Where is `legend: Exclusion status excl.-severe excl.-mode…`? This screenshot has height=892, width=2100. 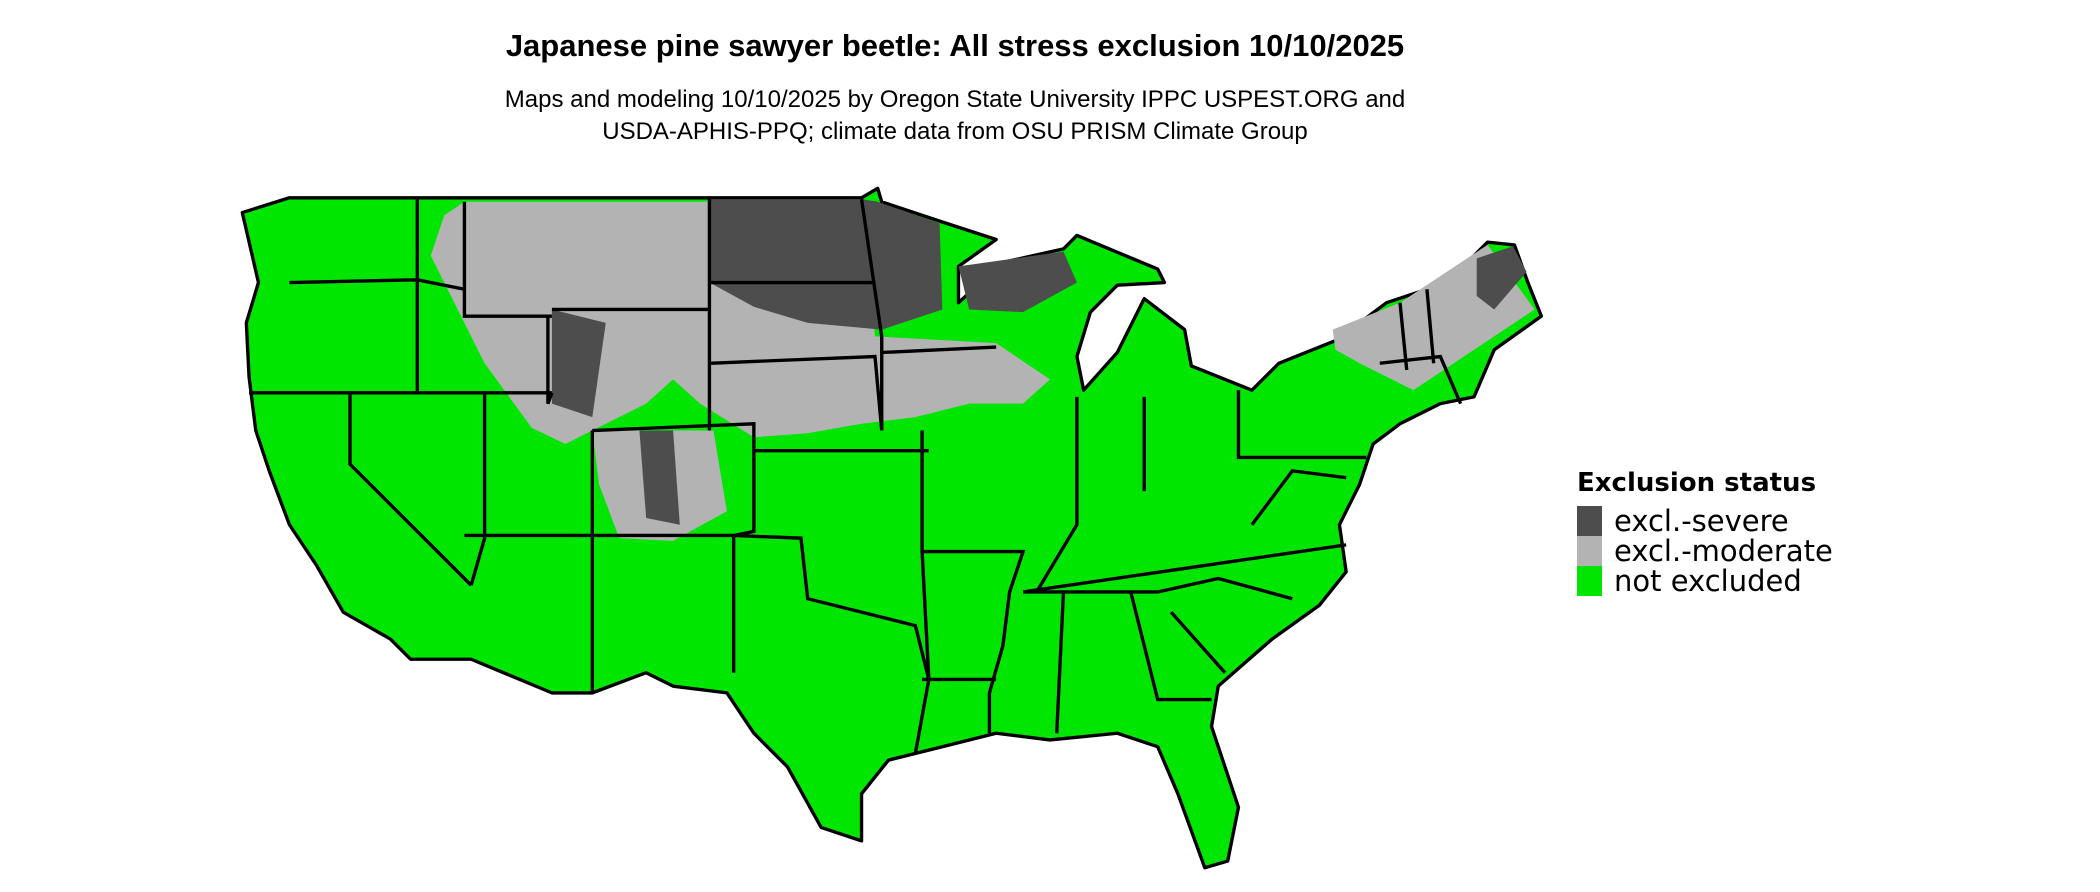 legend: Exclusion status excl.-severe excl.-mode… is located at coordinates (1705, 532).